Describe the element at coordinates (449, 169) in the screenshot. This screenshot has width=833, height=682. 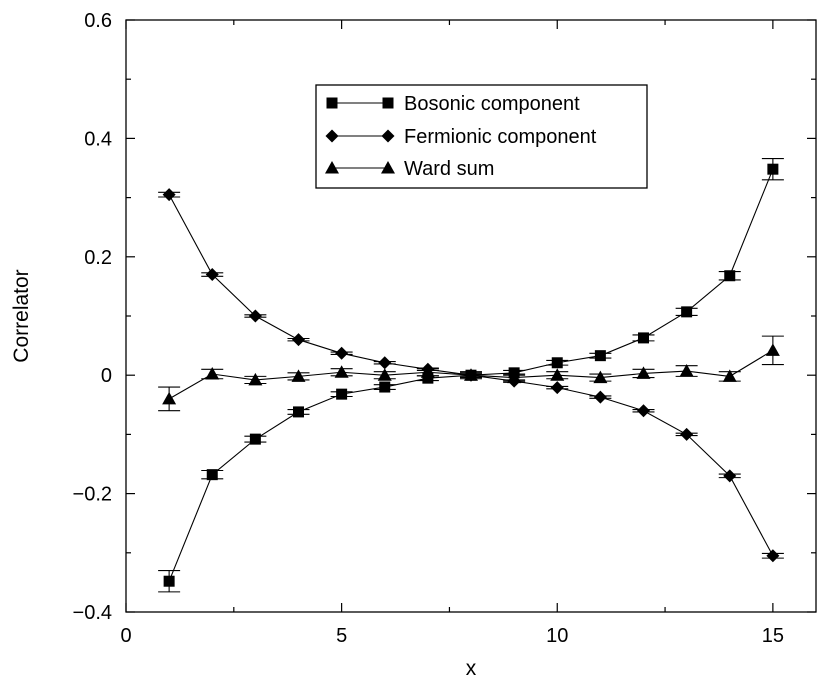
I see `legend-label: Ward sum` at that location.